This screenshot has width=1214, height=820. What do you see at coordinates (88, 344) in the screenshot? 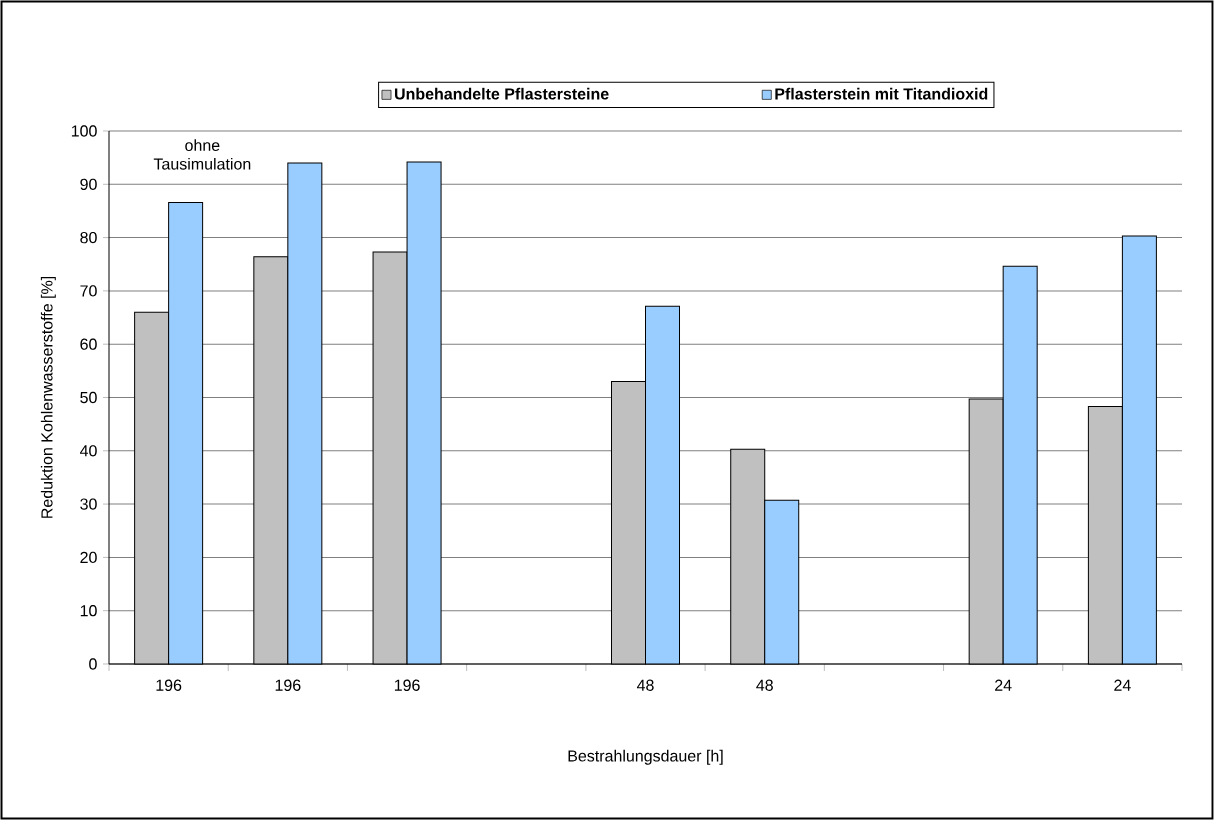
I see `y-tick-label: 60` at bounding box center [88, 344].